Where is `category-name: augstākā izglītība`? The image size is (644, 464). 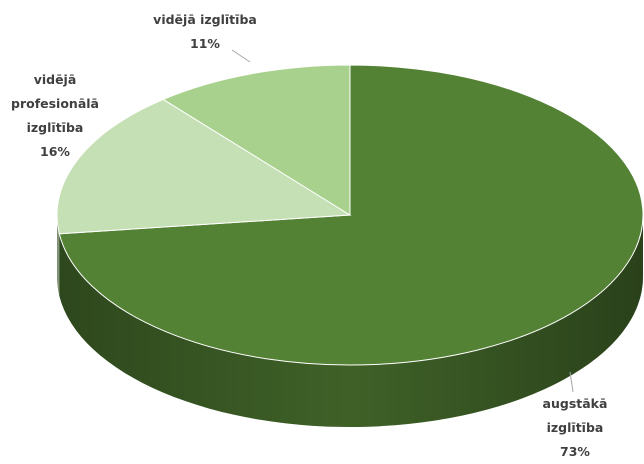 category-name: augstākā izglītība is located at coordinates (575, 415).